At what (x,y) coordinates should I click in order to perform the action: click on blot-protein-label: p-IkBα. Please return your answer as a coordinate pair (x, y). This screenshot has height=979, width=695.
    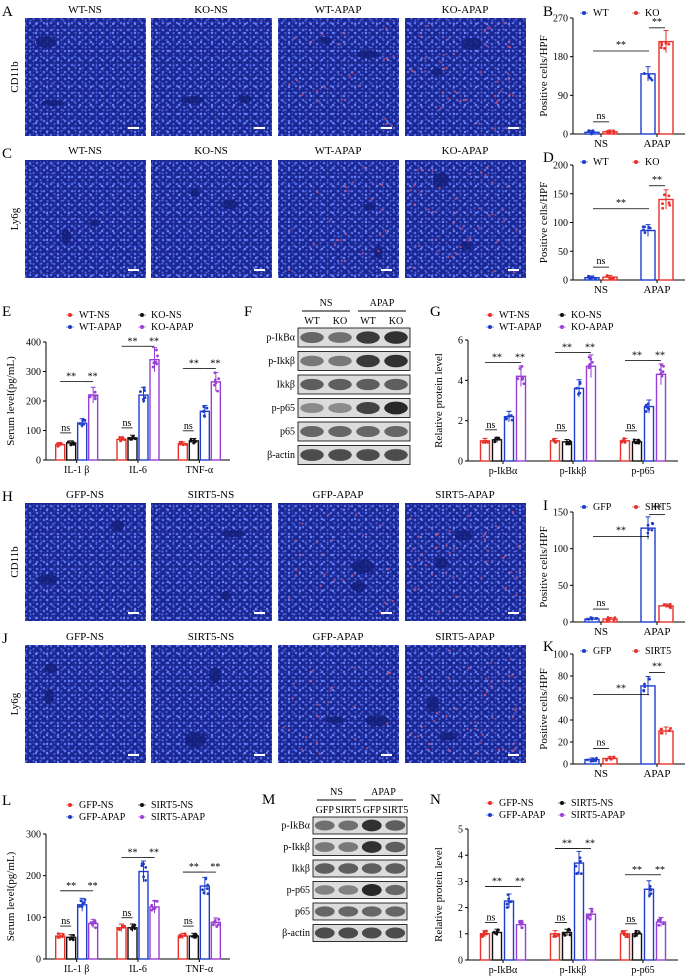
    Looking at the image, I should click on (280, 338).